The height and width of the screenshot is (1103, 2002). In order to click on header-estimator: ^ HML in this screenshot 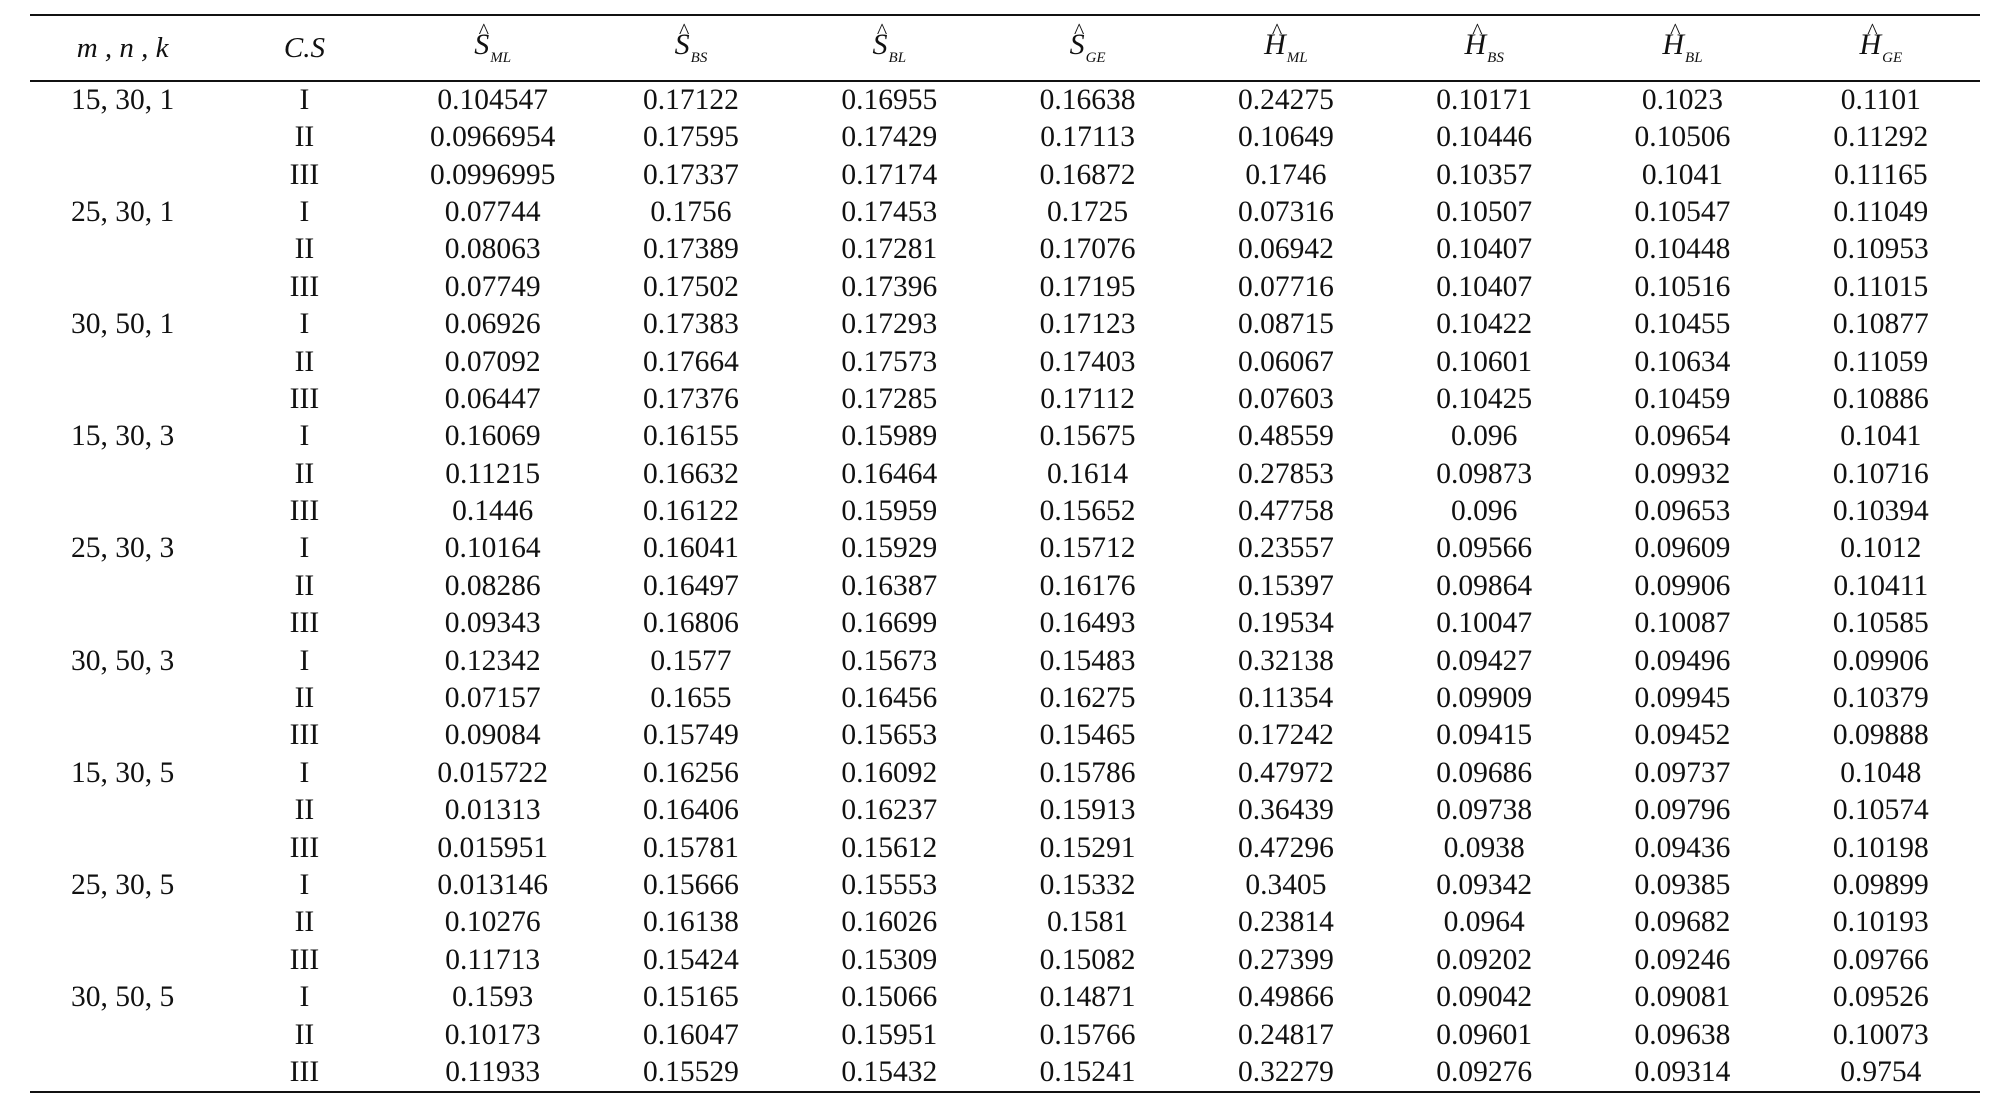, I will do `click(1286, 48)`.